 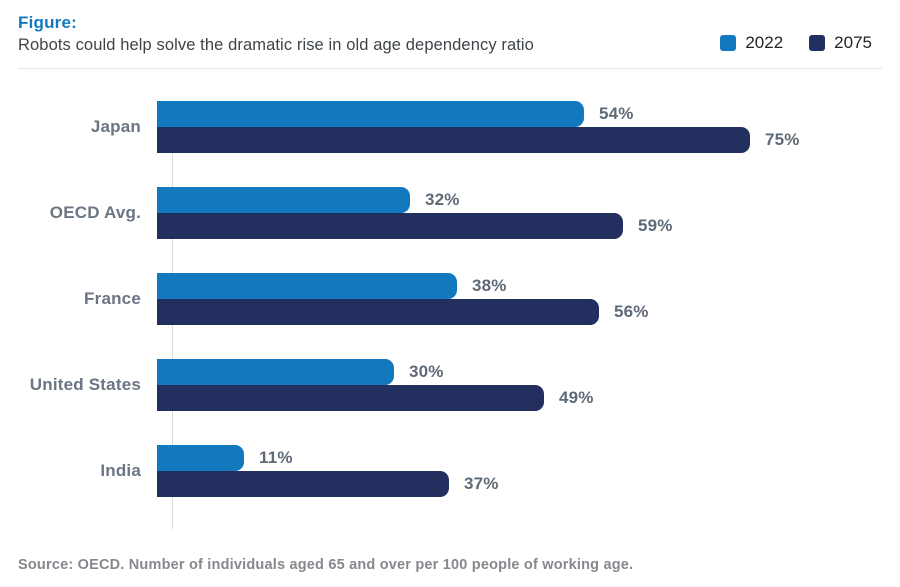 What do you see at coordinates (120, 470) in the screenshot?
I see `category-label: India` at bounding box center [120, 470].